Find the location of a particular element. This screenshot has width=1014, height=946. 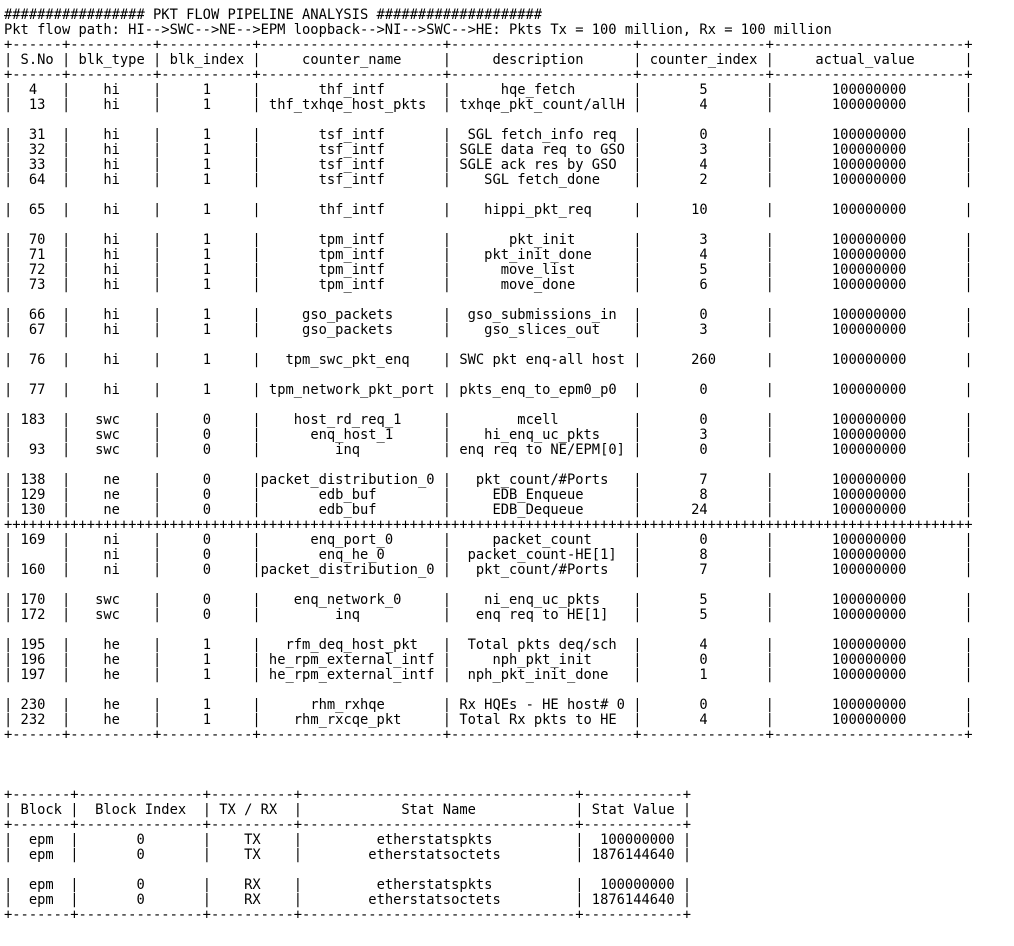

table-cell: enq req to HE[1] is located at coordinates (542, 615).